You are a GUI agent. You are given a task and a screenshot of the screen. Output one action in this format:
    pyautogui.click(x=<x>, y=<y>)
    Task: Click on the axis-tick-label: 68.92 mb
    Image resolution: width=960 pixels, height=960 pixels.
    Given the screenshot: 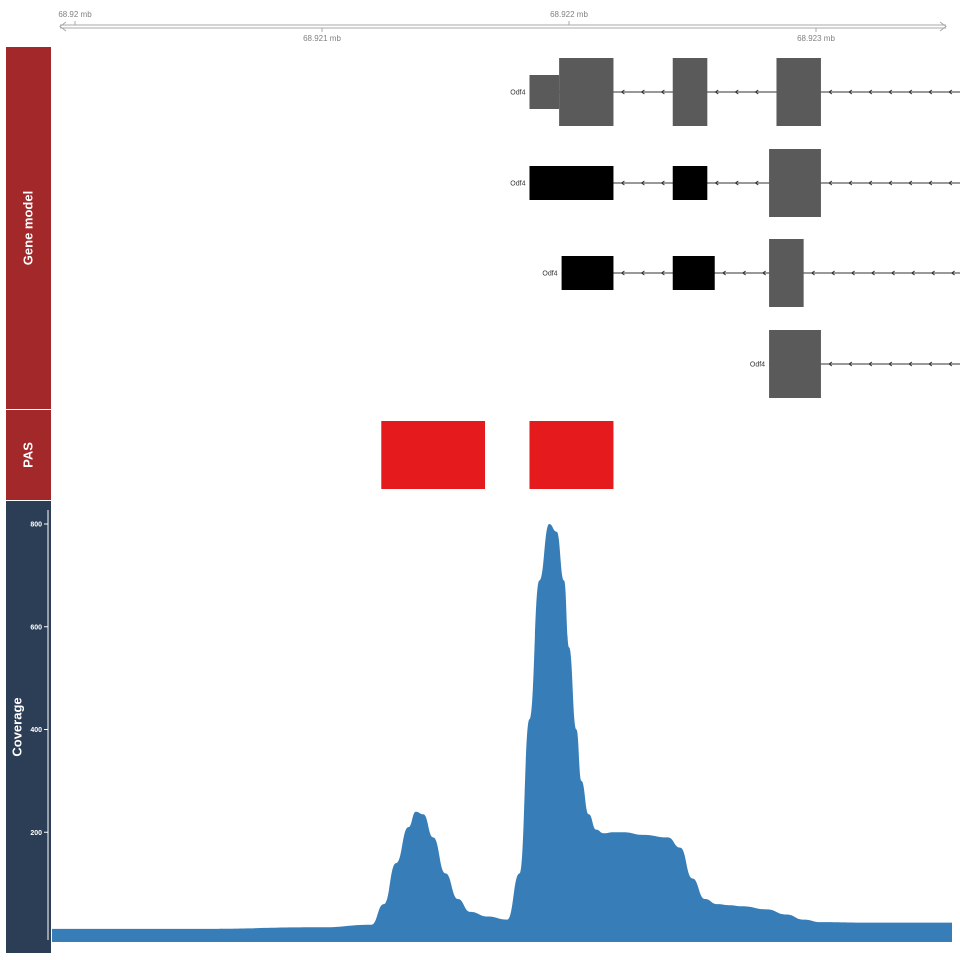 What is the action you would take?
    pyautogui.click(x=75, y=14)
    